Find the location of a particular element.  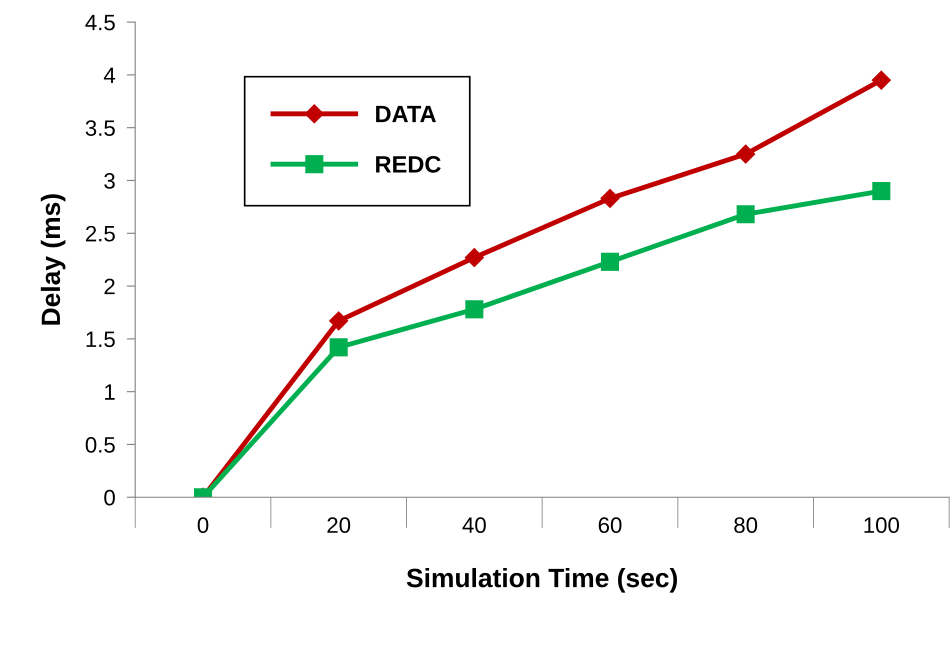

x-tick-label: 100 is located at coordinates (881, 525).